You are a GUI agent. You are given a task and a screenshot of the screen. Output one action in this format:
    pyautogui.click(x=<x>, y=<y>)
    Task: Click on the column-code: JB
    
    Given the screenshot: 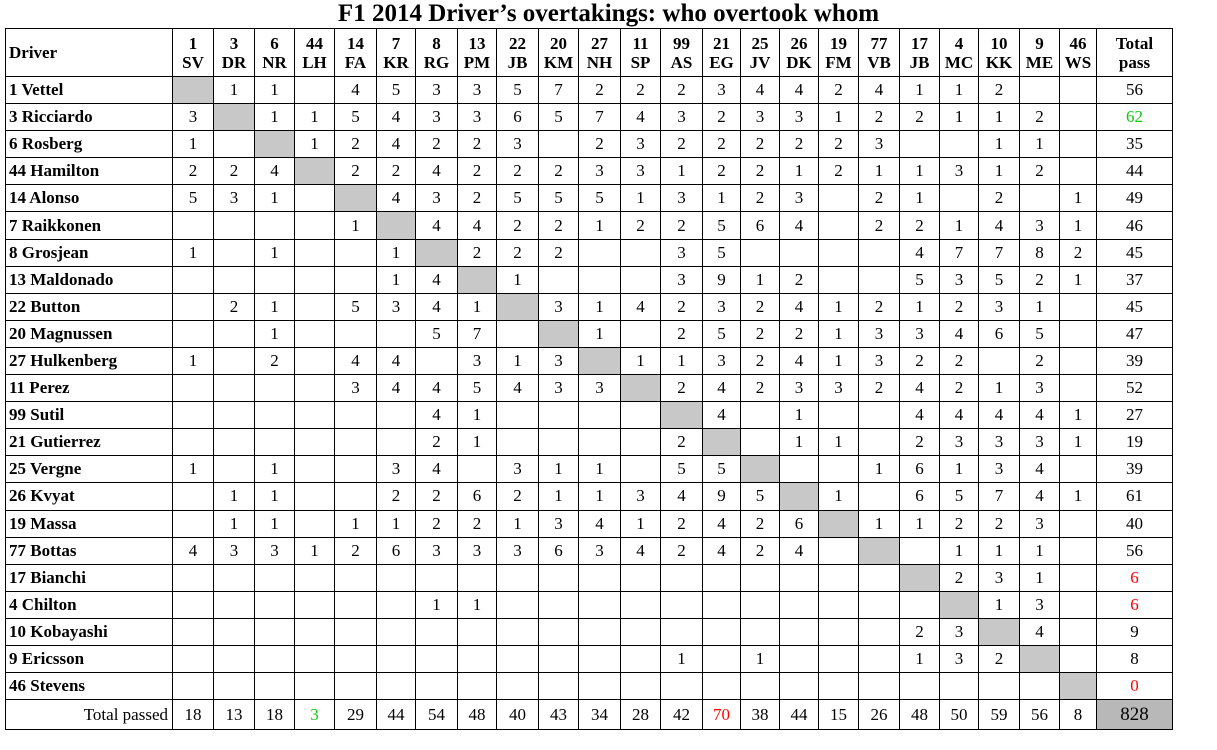 What is the action you would take?
    pyautogui.click(x=919, y=62)
    